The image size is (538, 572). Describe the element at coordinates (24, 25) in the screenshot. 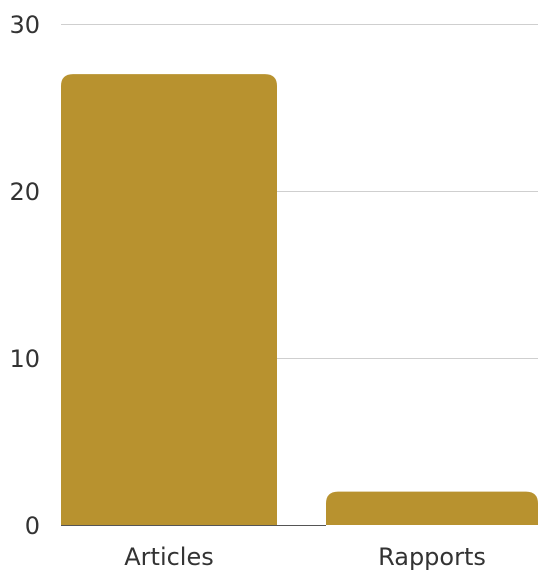

I see `y-tick-label: 30` at that location.